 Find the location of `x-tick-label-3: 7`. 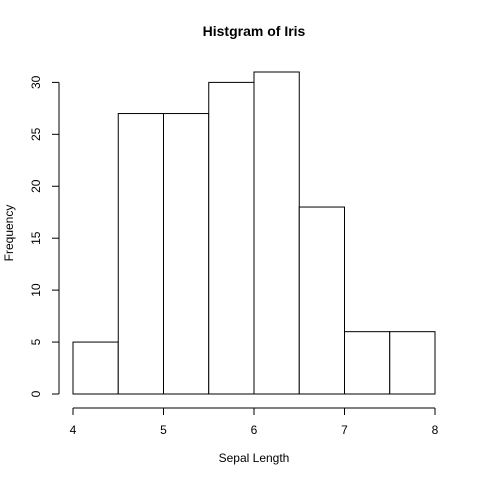

x-tick-label-3: 7 is located at coordinates (344, 430).